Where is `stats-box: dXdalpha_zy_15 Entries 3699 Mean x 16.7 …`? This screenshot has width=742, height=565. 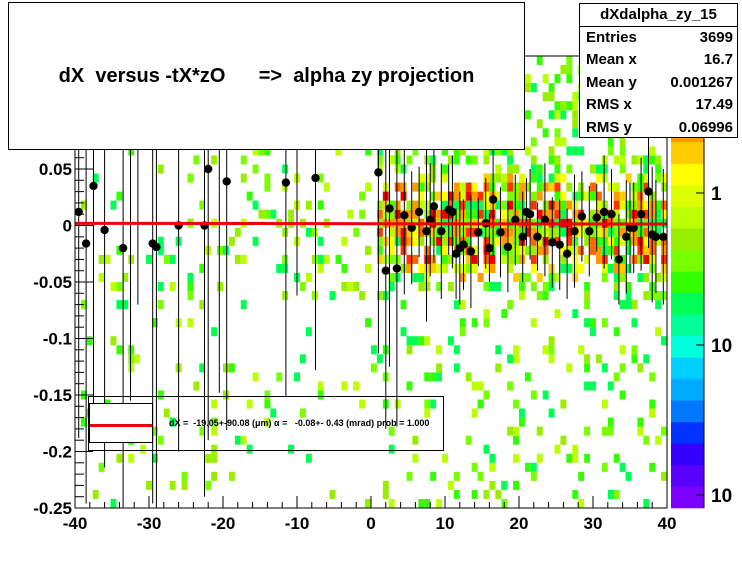
stats-box: dXdalpha_zy_15 Entries 3699 Mean x 16.7 … is located at coordinates (658, 70).